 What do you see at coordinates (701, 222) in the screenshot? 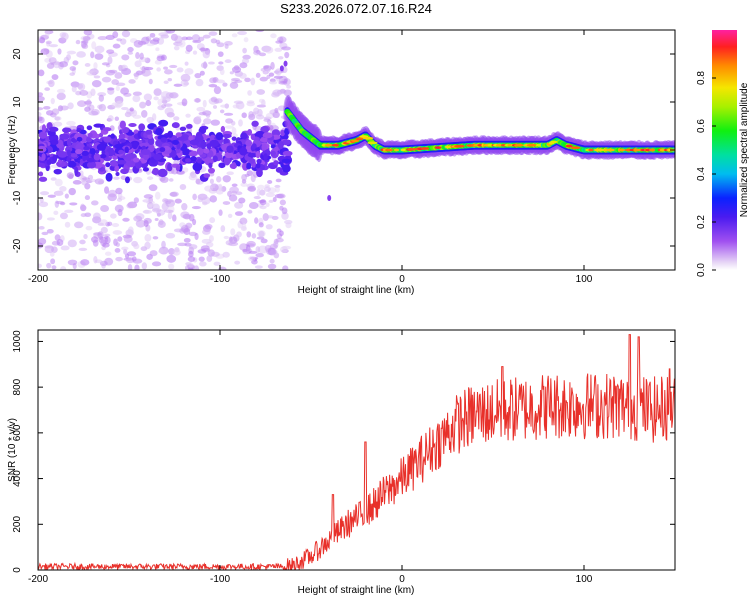
I see `colorbar-tick-label: 0.2` at bounding box center [701, 222].